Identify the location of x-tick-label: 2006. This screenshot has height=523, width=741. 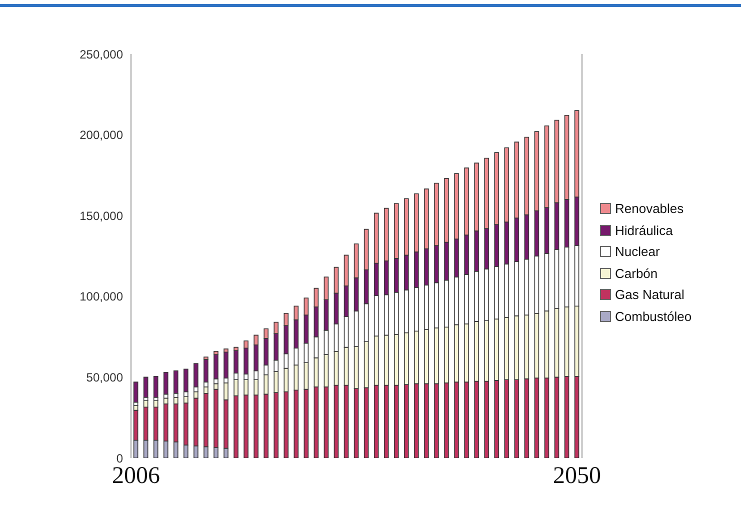
(136, 476).